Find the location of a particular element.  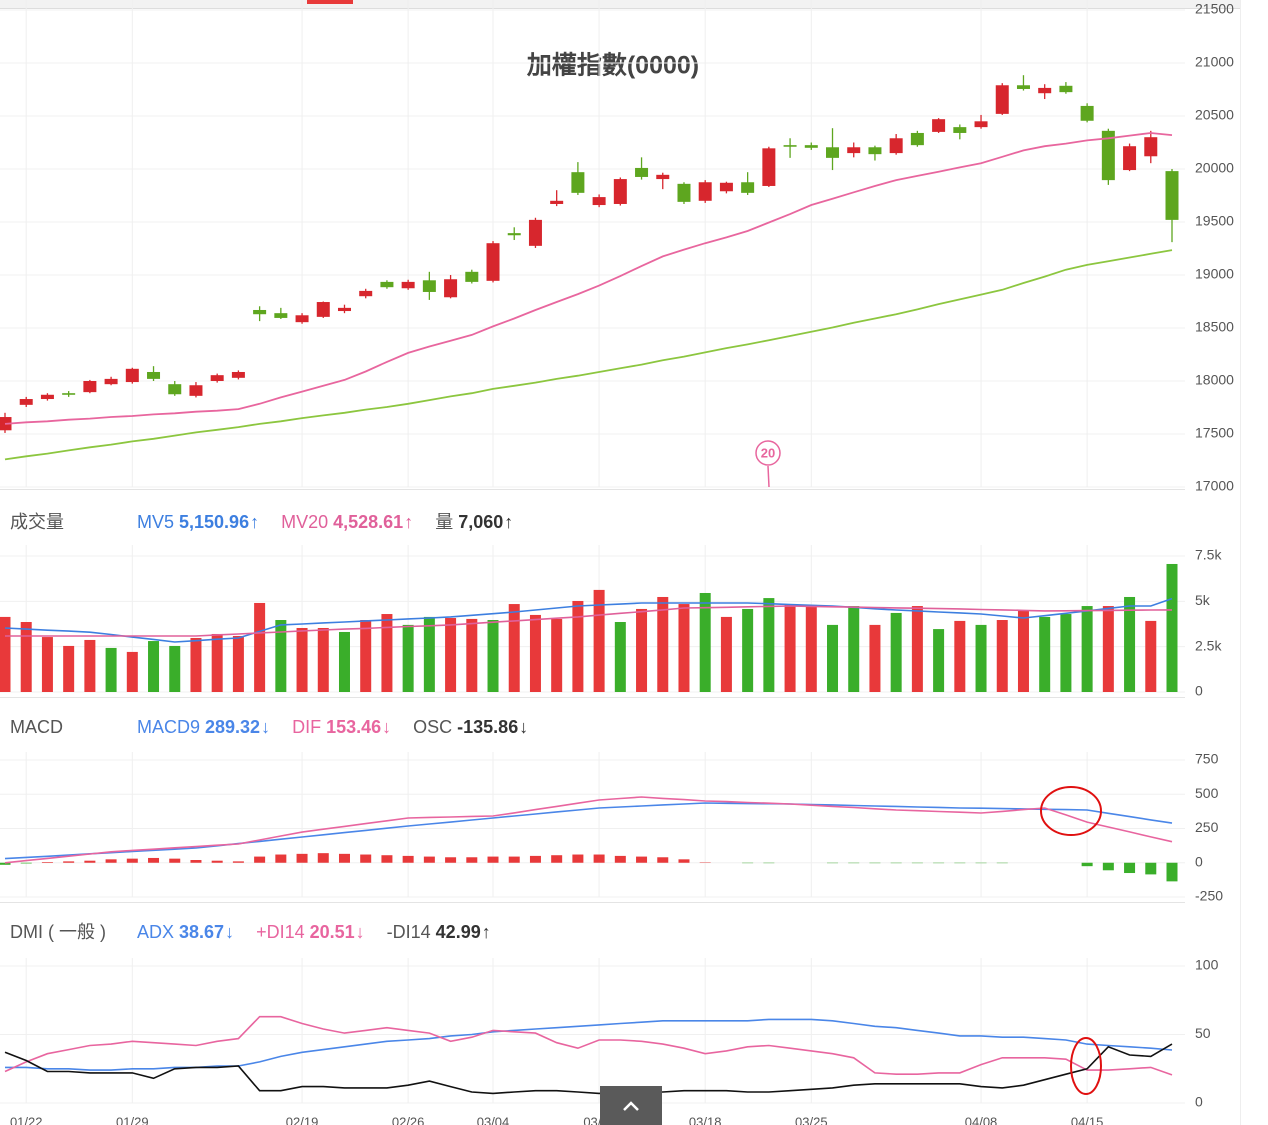

y-tick-label: 19500 is located at coordinates (1214, 221).